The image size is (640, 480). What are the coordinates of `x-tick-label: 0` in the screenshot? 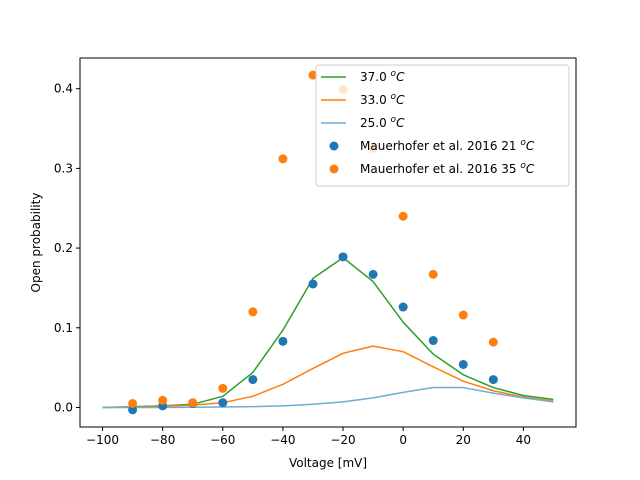 It's located at (403, 440).